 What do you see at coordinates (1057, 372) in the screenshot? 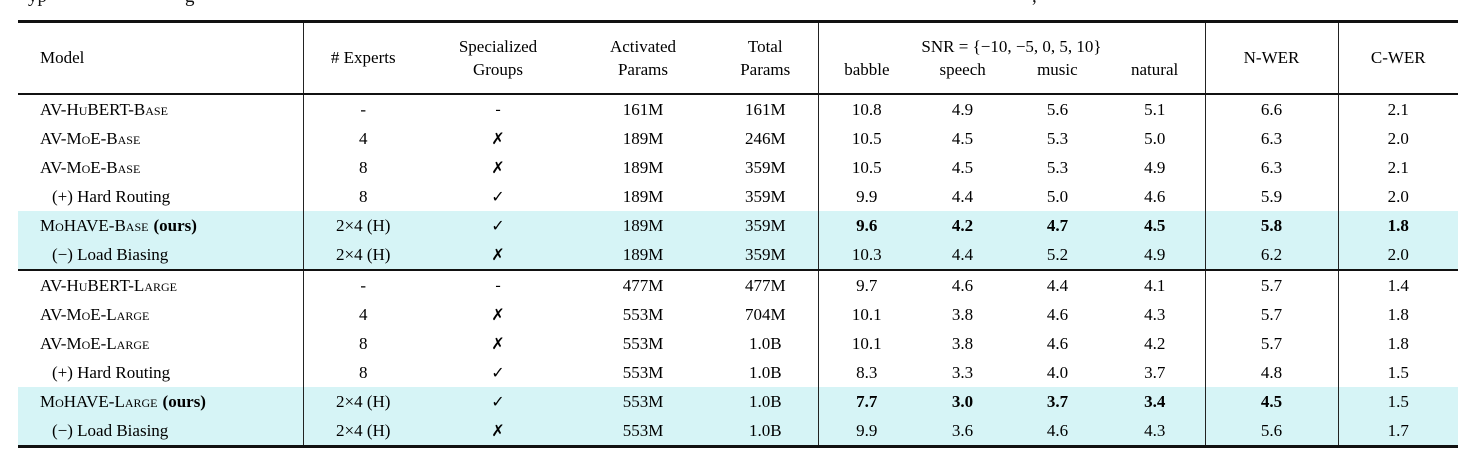
I see `cell-snr-music: 4.0` at bounding box center [1057, 372].